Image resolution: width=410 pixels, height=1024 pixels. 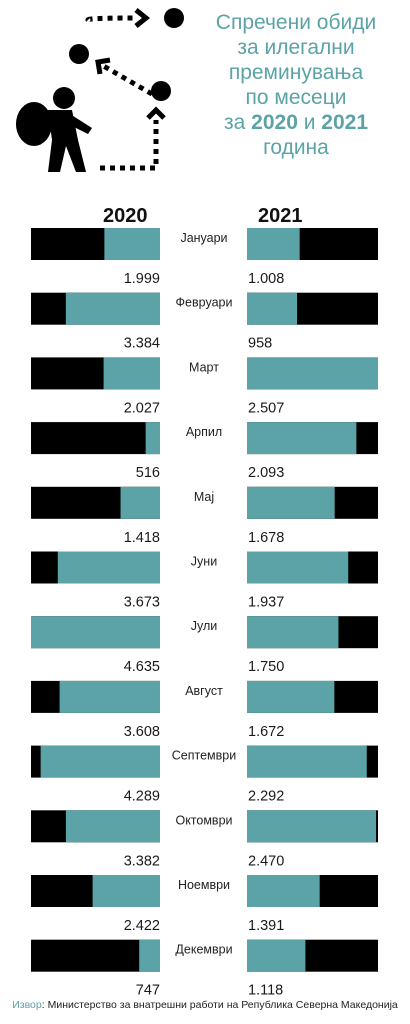 What do you see at coordinates (296, 22) in the screenshot?
I see `title-line-1: Спречени обиди` at bounding box center [296, 22].